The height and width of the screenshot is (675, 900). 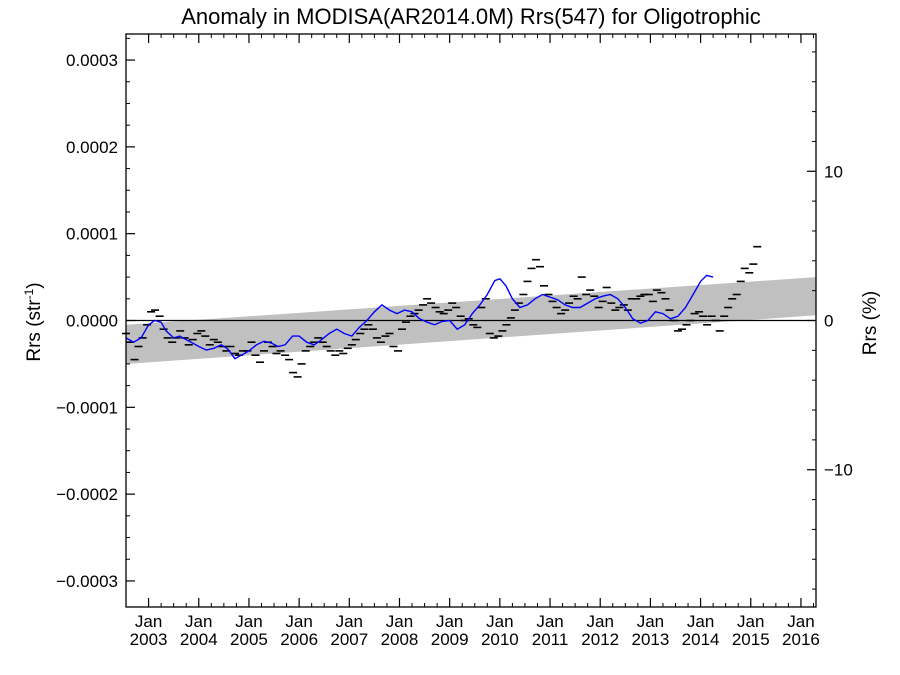 I want to click on left-y-tick-label: −0.0001, so click(x=87, y=407).